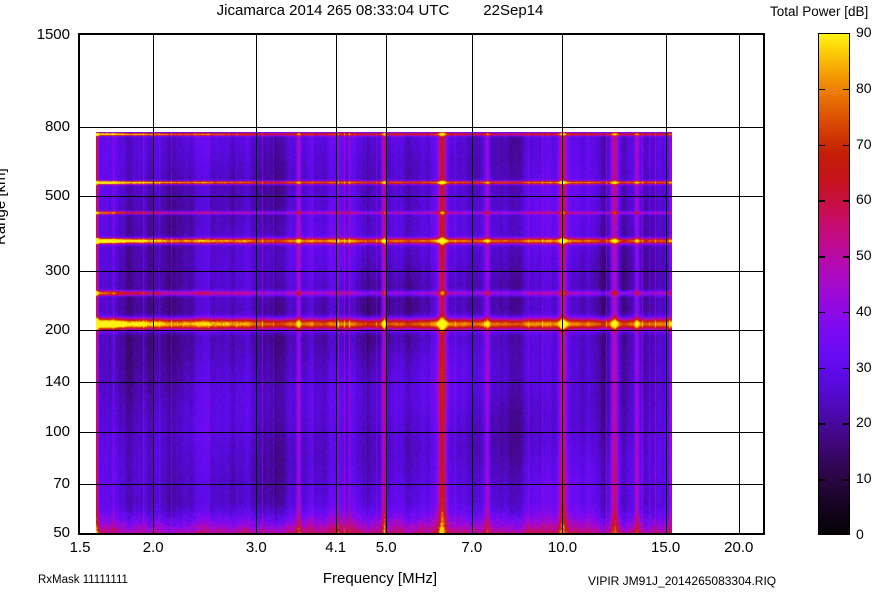  I want to click on y-axis-label: Range [km], so click(4, 206).